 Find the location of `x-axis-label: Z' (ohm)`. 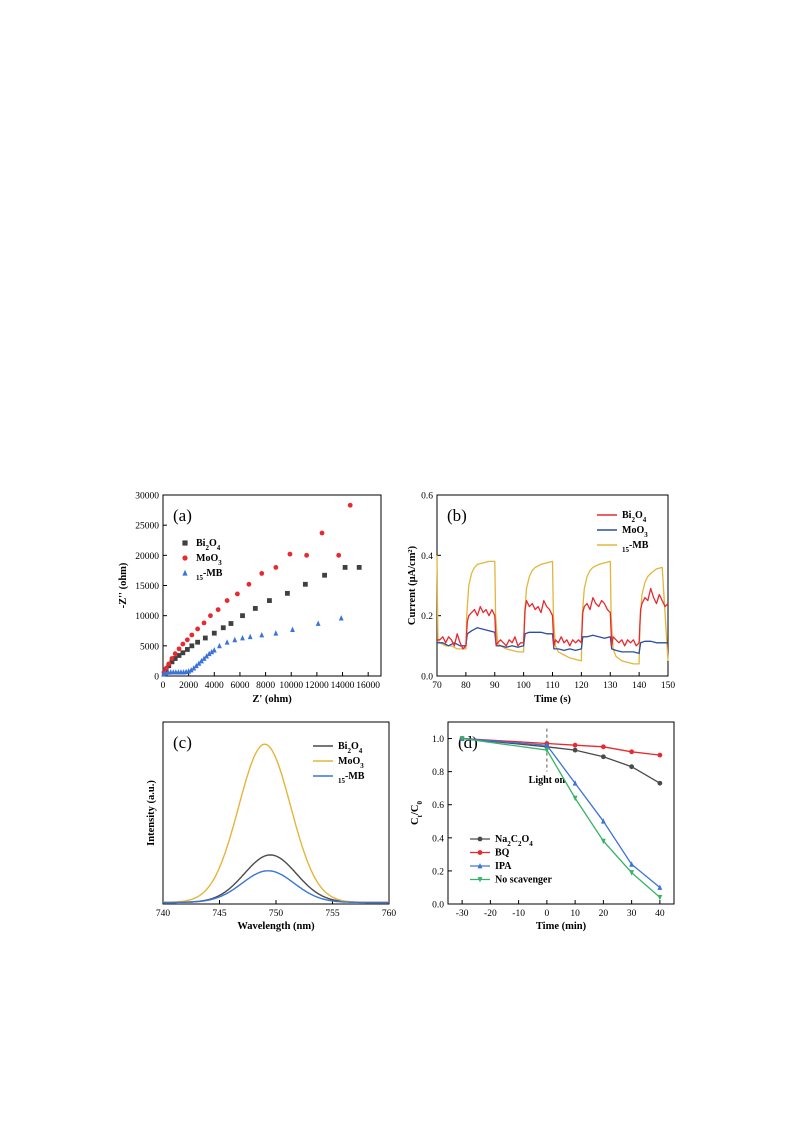

x-axis-label: Z' (ohm) is located at coordinates (272, 699).